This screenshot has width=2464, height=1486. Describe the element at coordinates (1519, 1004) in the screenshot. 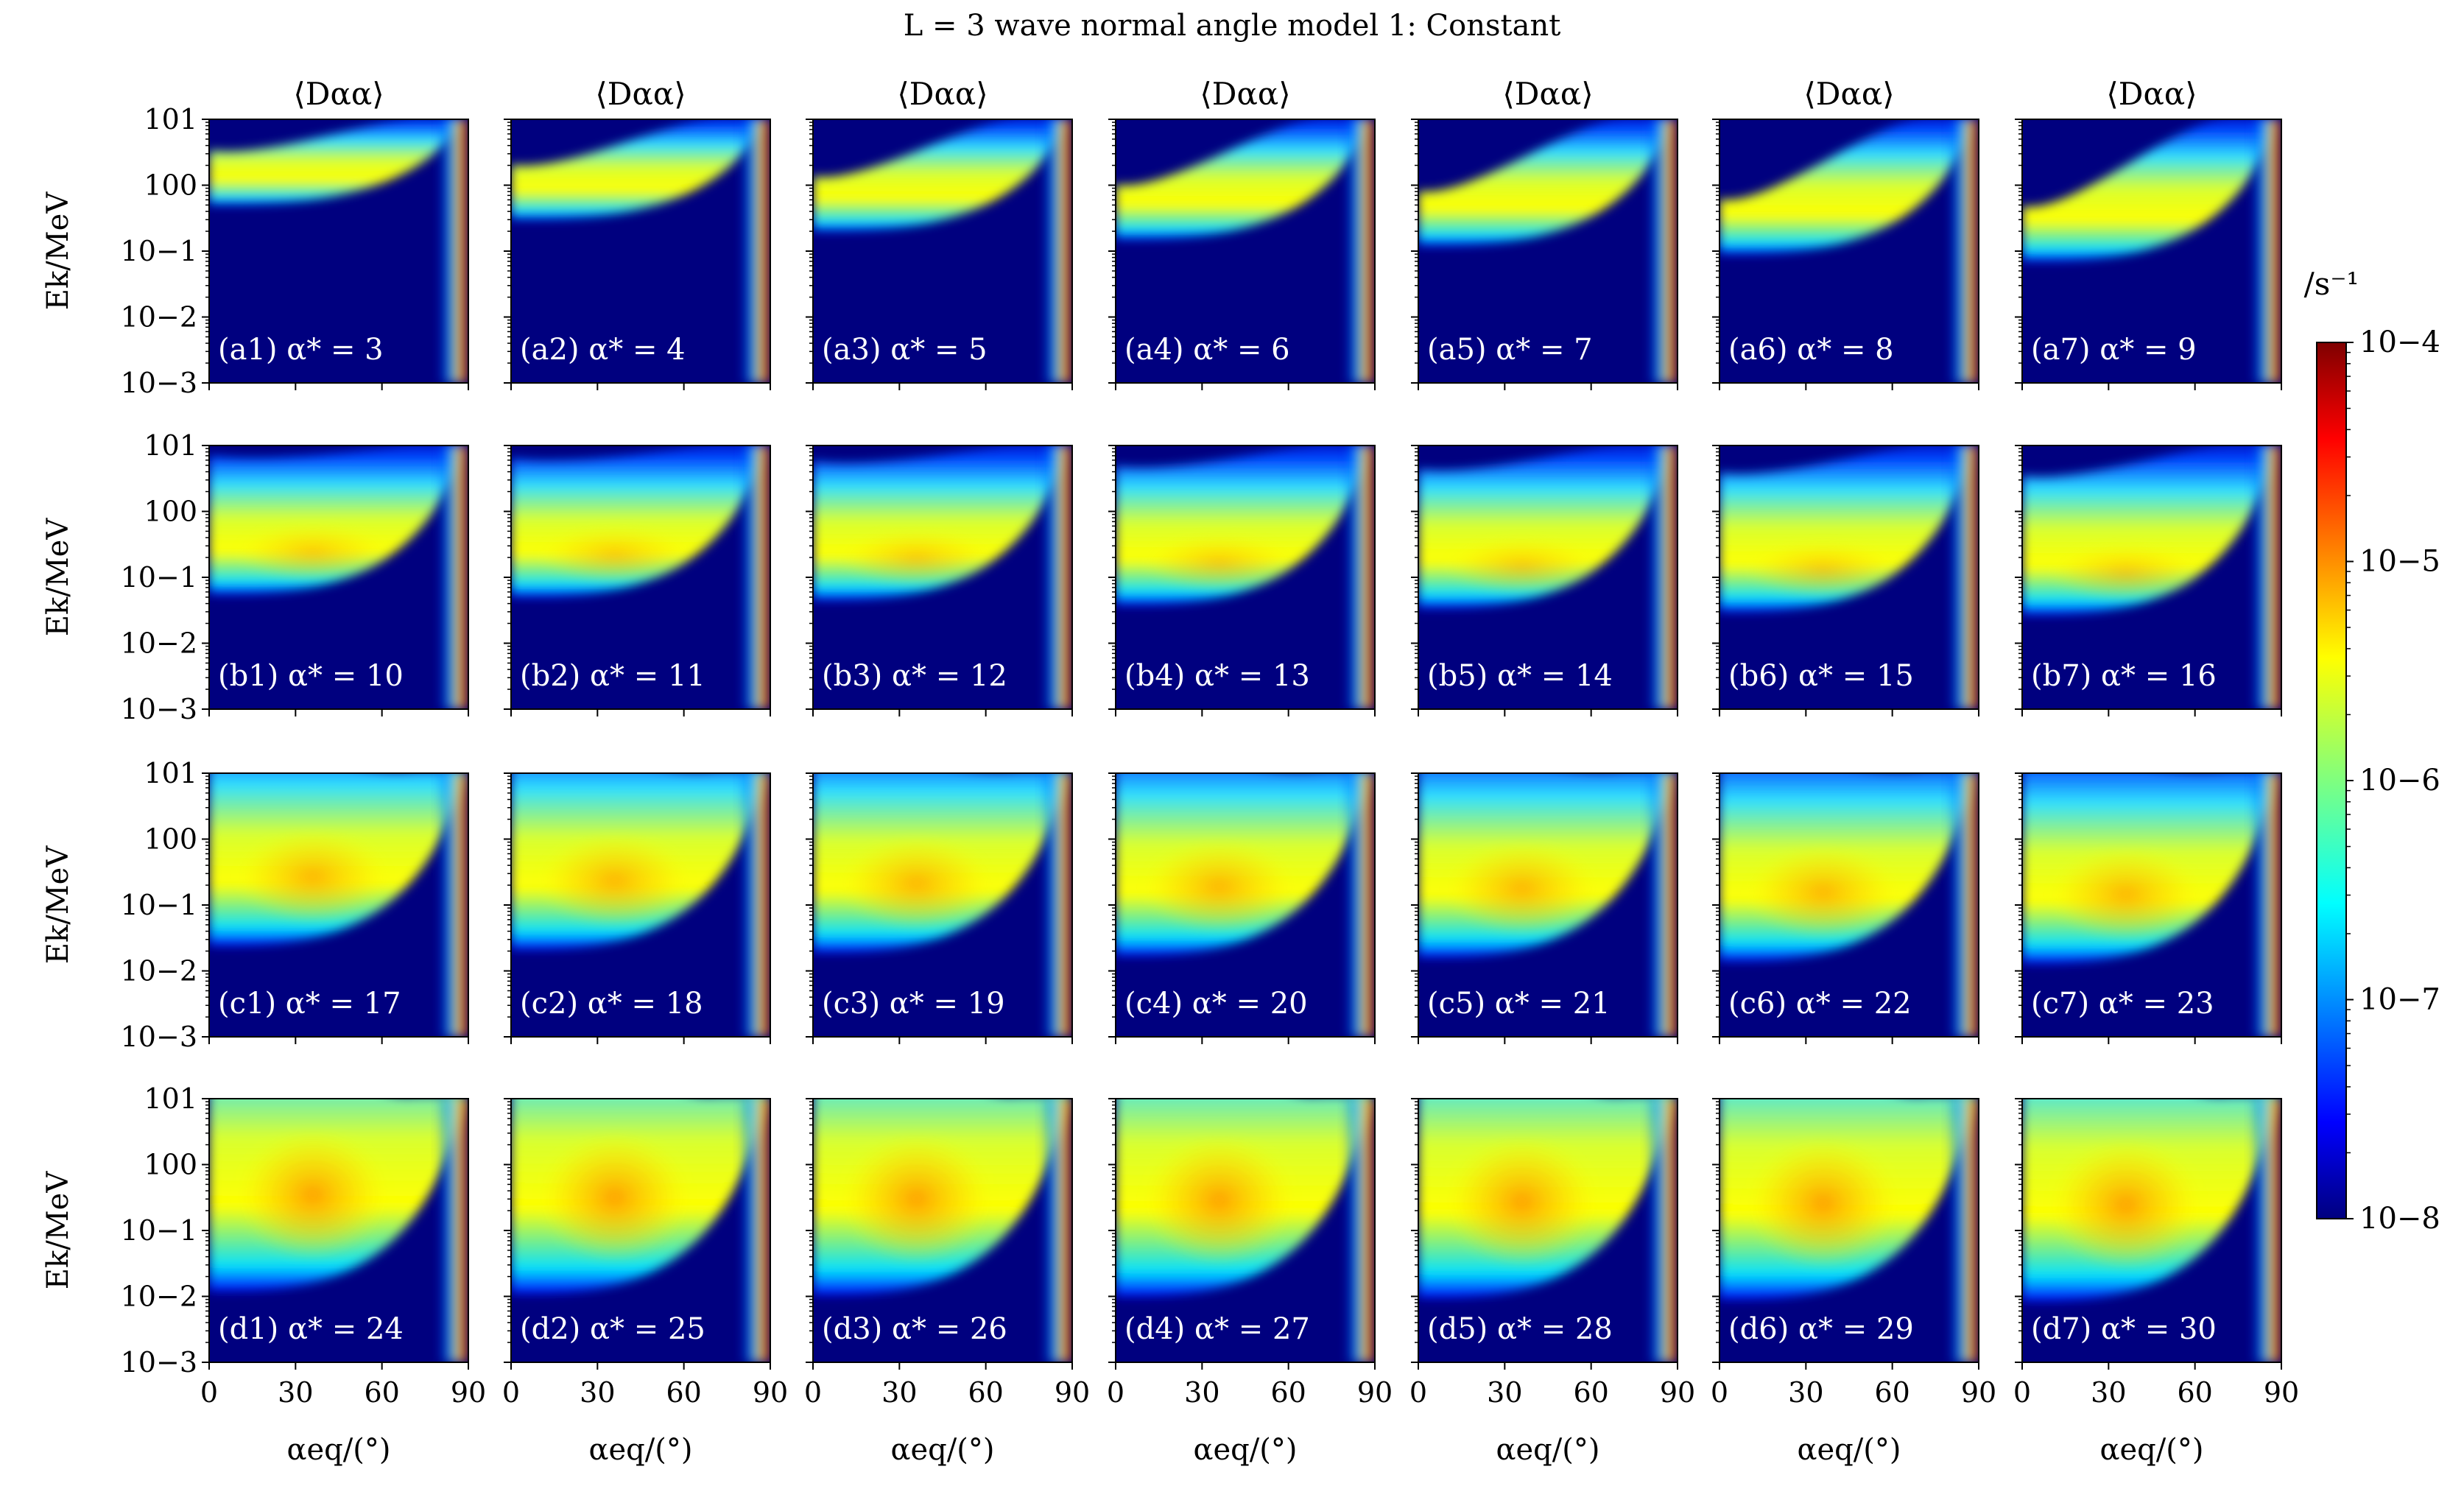

I see `panel-label: (c5) α* = 21` at that location.